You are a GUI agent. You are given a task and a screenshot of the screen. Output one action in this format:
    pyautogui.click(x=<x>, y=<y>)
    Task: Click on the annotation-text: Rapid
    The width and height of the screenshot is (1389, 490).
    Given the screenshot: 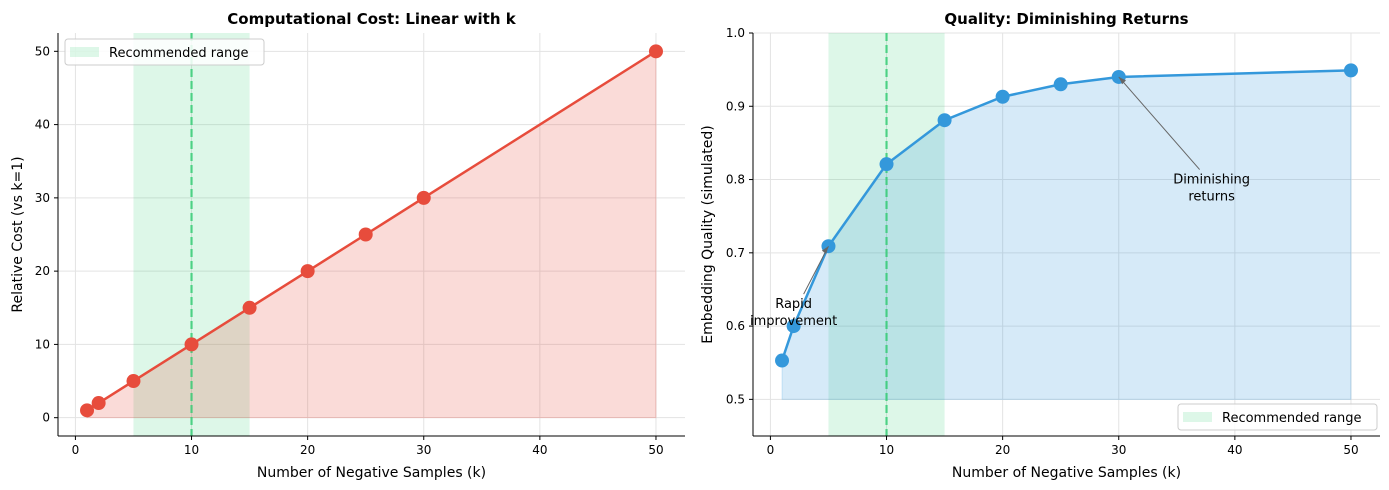 What is the action you would take?
    pyautogui.click(x=793, y=304)
    